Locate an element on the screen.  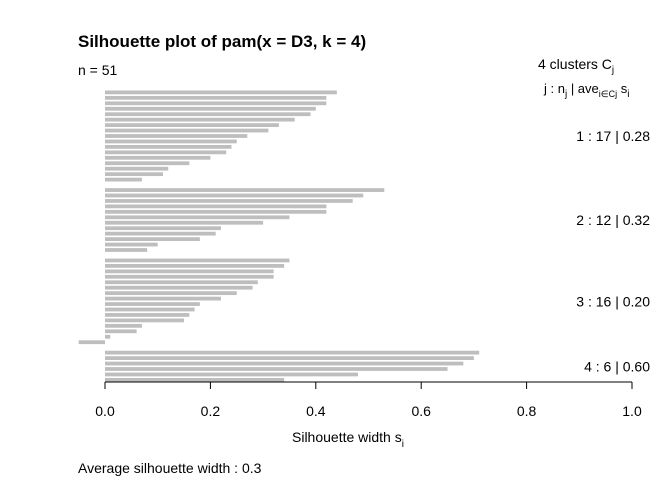
clusters-header-sub: j is located at coordinates (612, 70).